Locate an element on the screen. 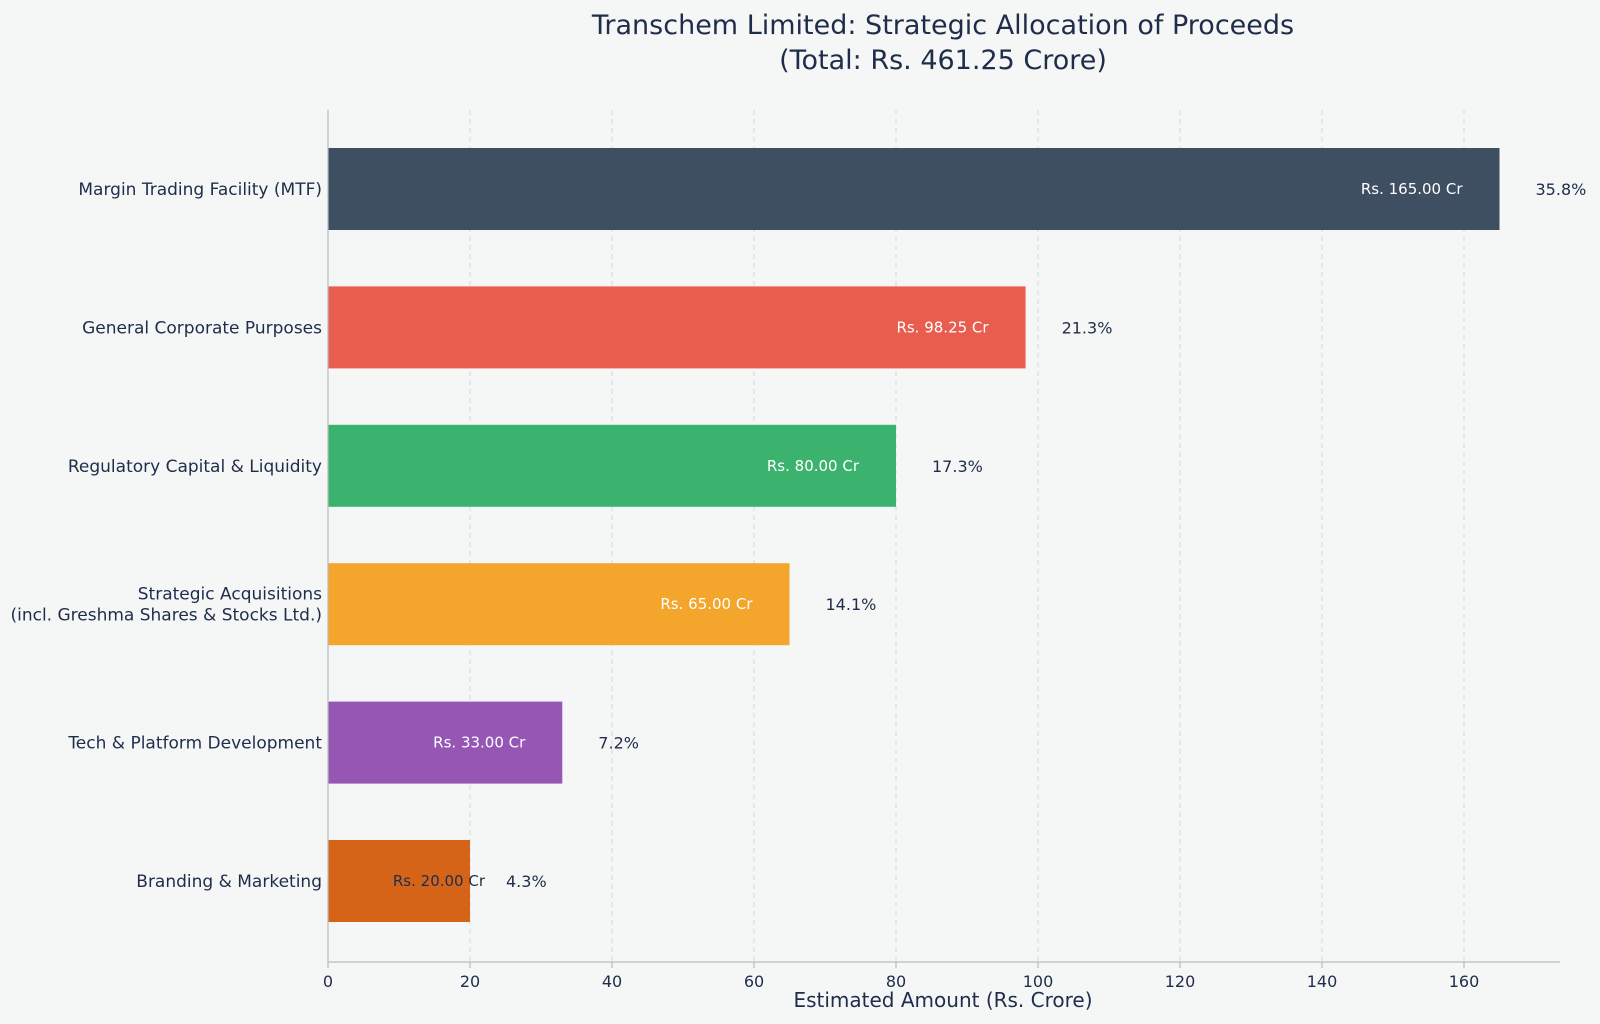  value-label: Rs. 65.00 Cr is located at coordinates (706, 604).